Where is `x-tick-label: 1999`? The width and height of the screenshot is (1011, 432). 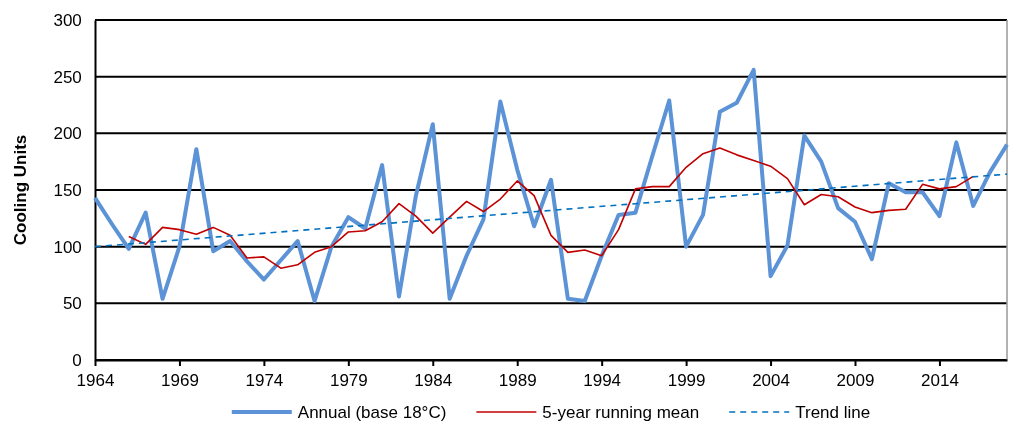 x-tick-label: 1999 is located at coordinates (686, 380).